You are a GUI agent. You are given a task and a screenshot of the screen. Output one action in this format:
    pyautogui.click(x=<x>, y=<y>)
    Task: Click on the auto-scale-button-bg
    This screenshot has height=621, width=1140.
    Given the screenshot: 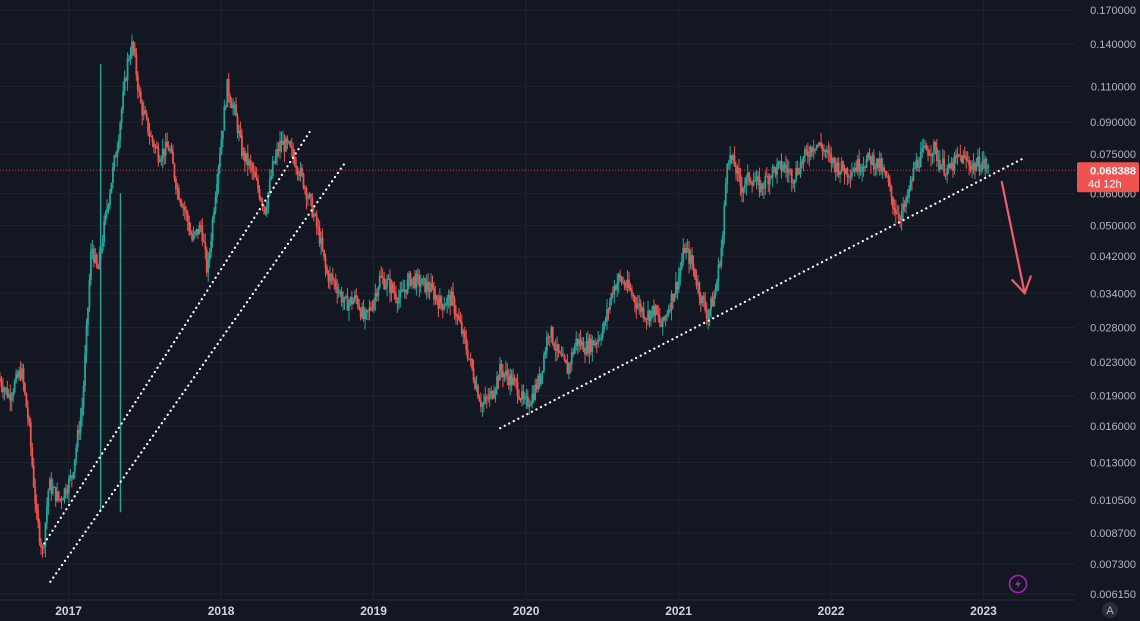 What is the action you would take?
    pyautogui.click(x=1110, y=610)
    